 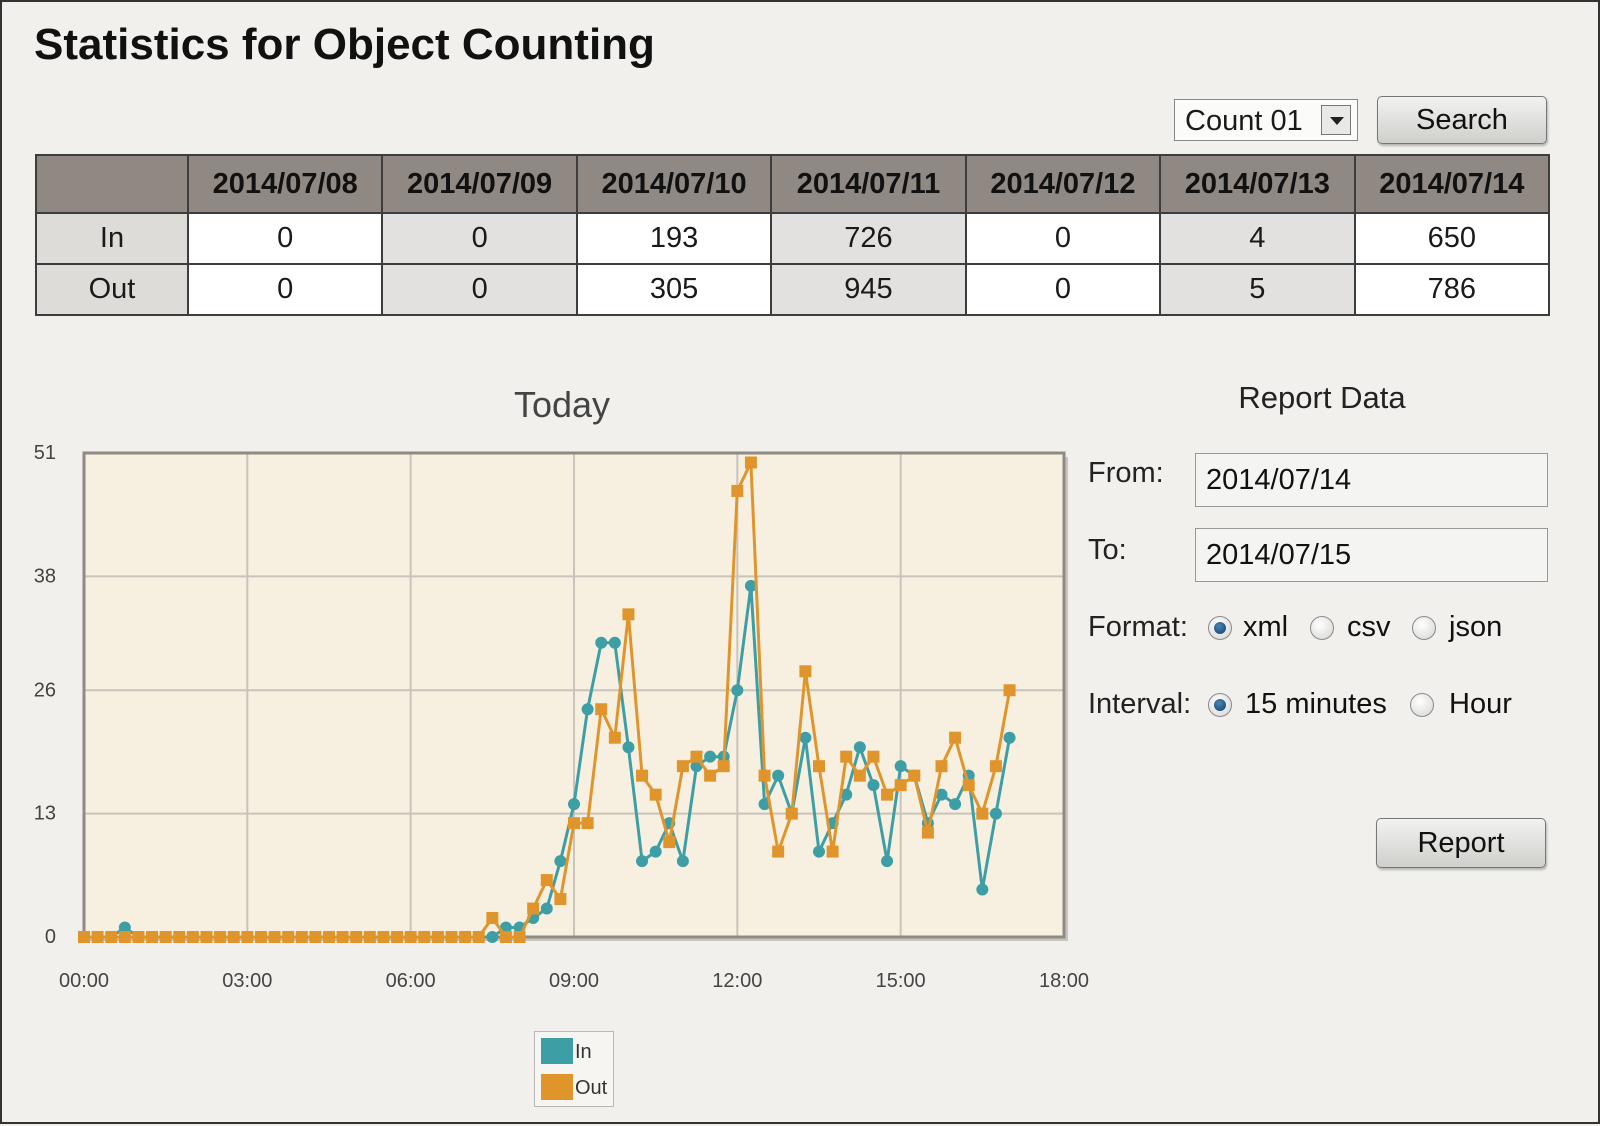 What do you see at coordinates (793, 289) in the screenshot?
I see `table-row-out: Out 0 0 305 945 0 5 786` at bounding box center [793, 289].